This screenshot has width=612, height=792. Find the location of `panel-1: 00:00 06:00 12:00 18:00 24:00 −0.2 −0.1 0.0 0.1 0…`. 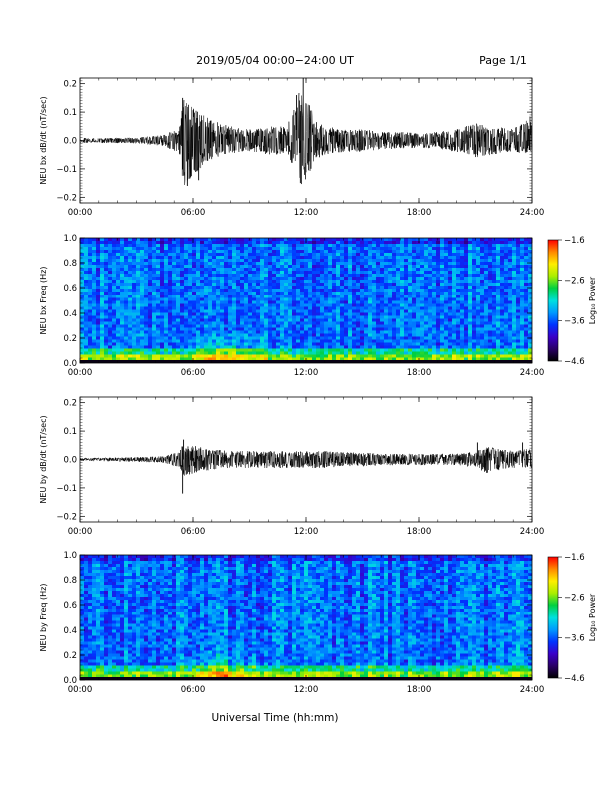

panel-1: 00:00 06:00 12:00 18:00 24:00 −0.2 −0.1 0.0 0.1 0… is located at coordinates (292, 147).